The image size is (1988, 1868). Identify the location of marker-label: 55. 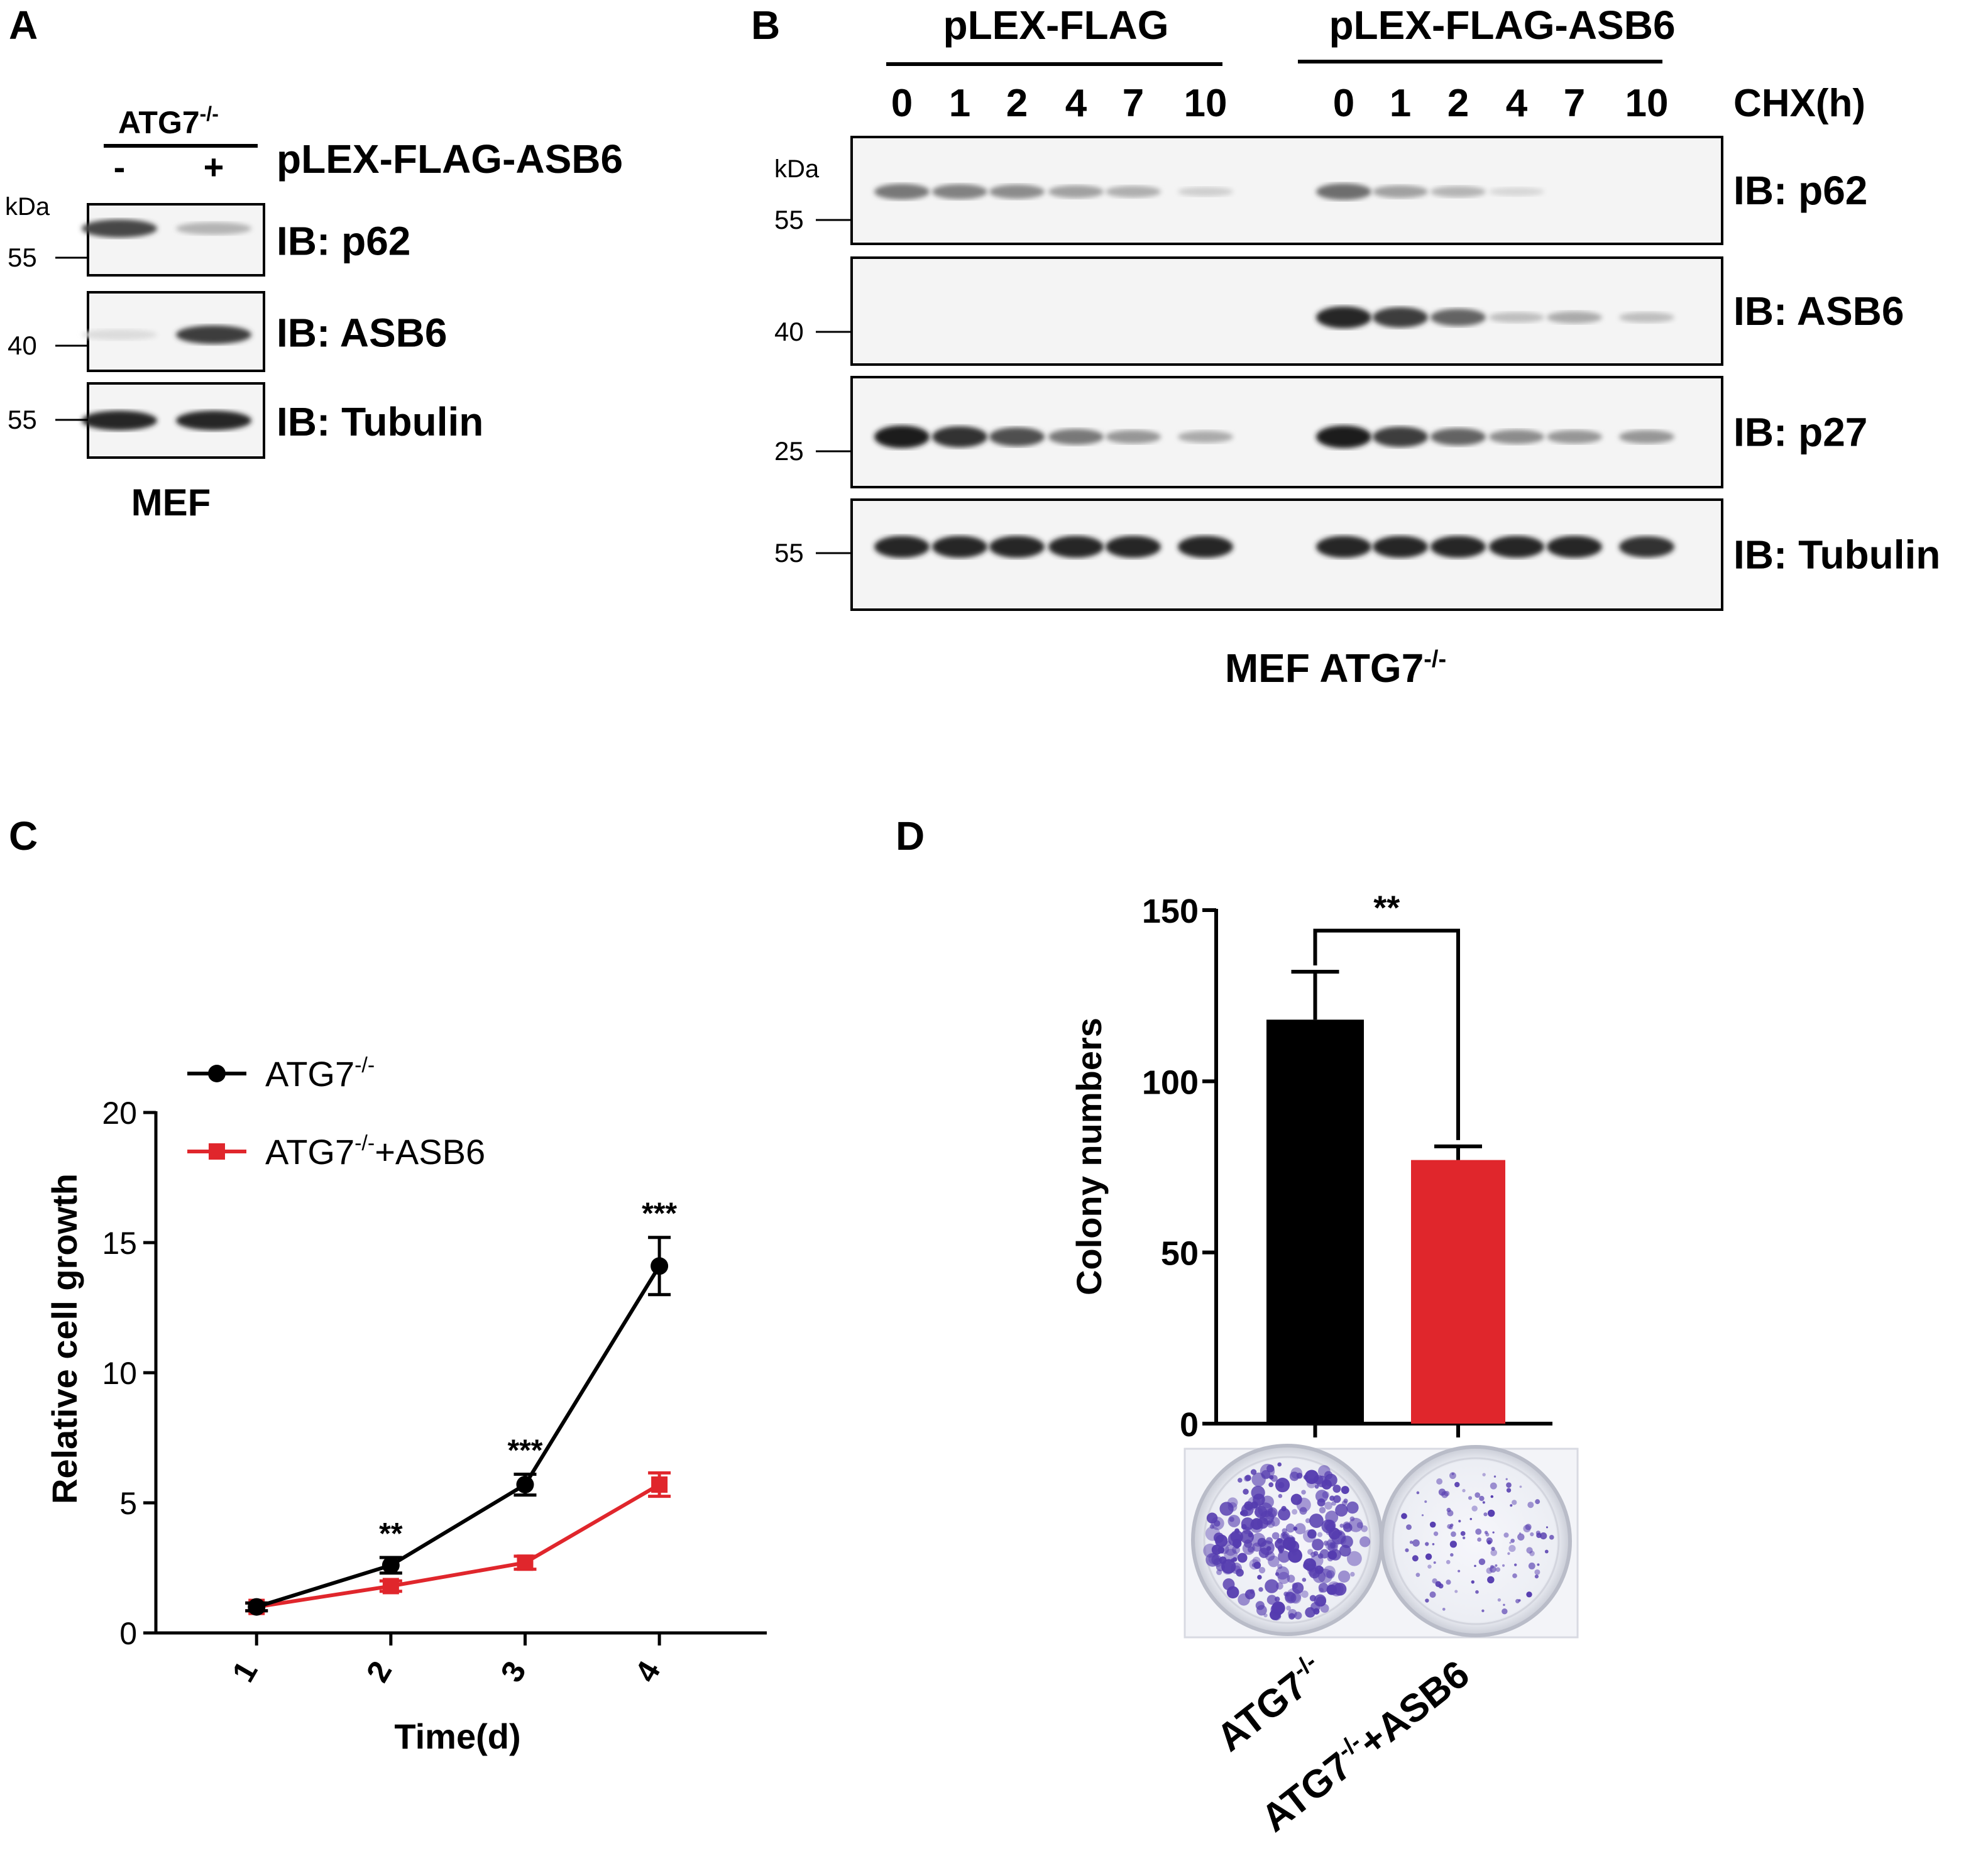
(22, 257).